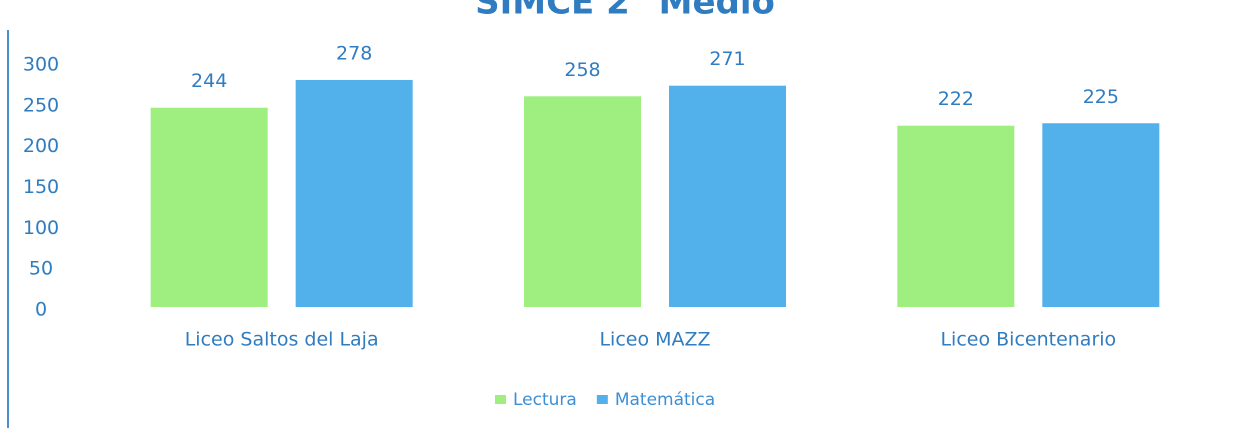  What do you see at coordinates (41, 105) in the screenshot?
I see `y-tick-label: 250` at bounding box center [41, 105].